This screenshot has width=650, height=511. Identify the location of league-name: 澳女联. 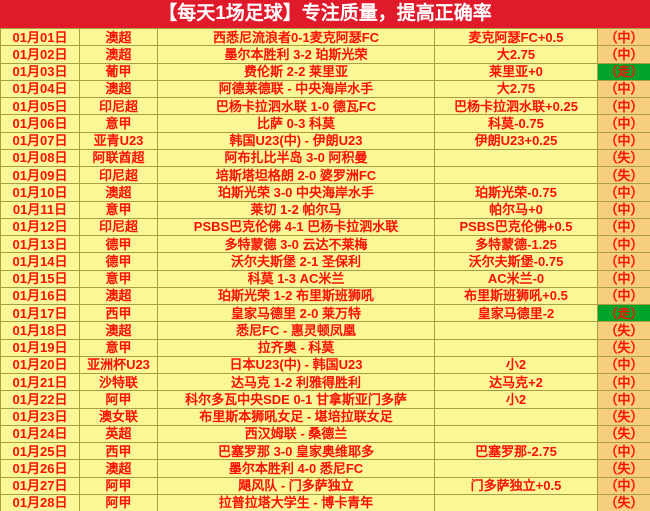
(118, 416).